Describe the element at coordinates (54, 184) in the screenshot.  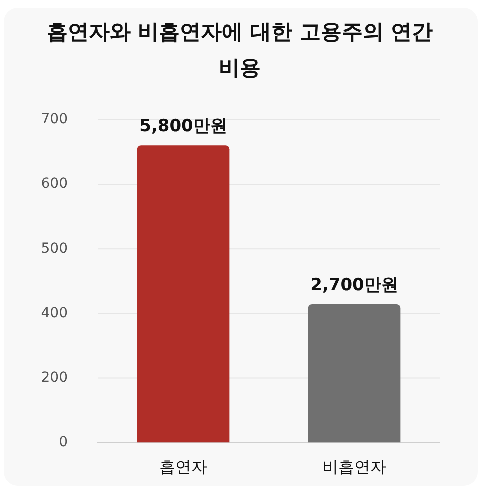
I see `text: 600` at that location.